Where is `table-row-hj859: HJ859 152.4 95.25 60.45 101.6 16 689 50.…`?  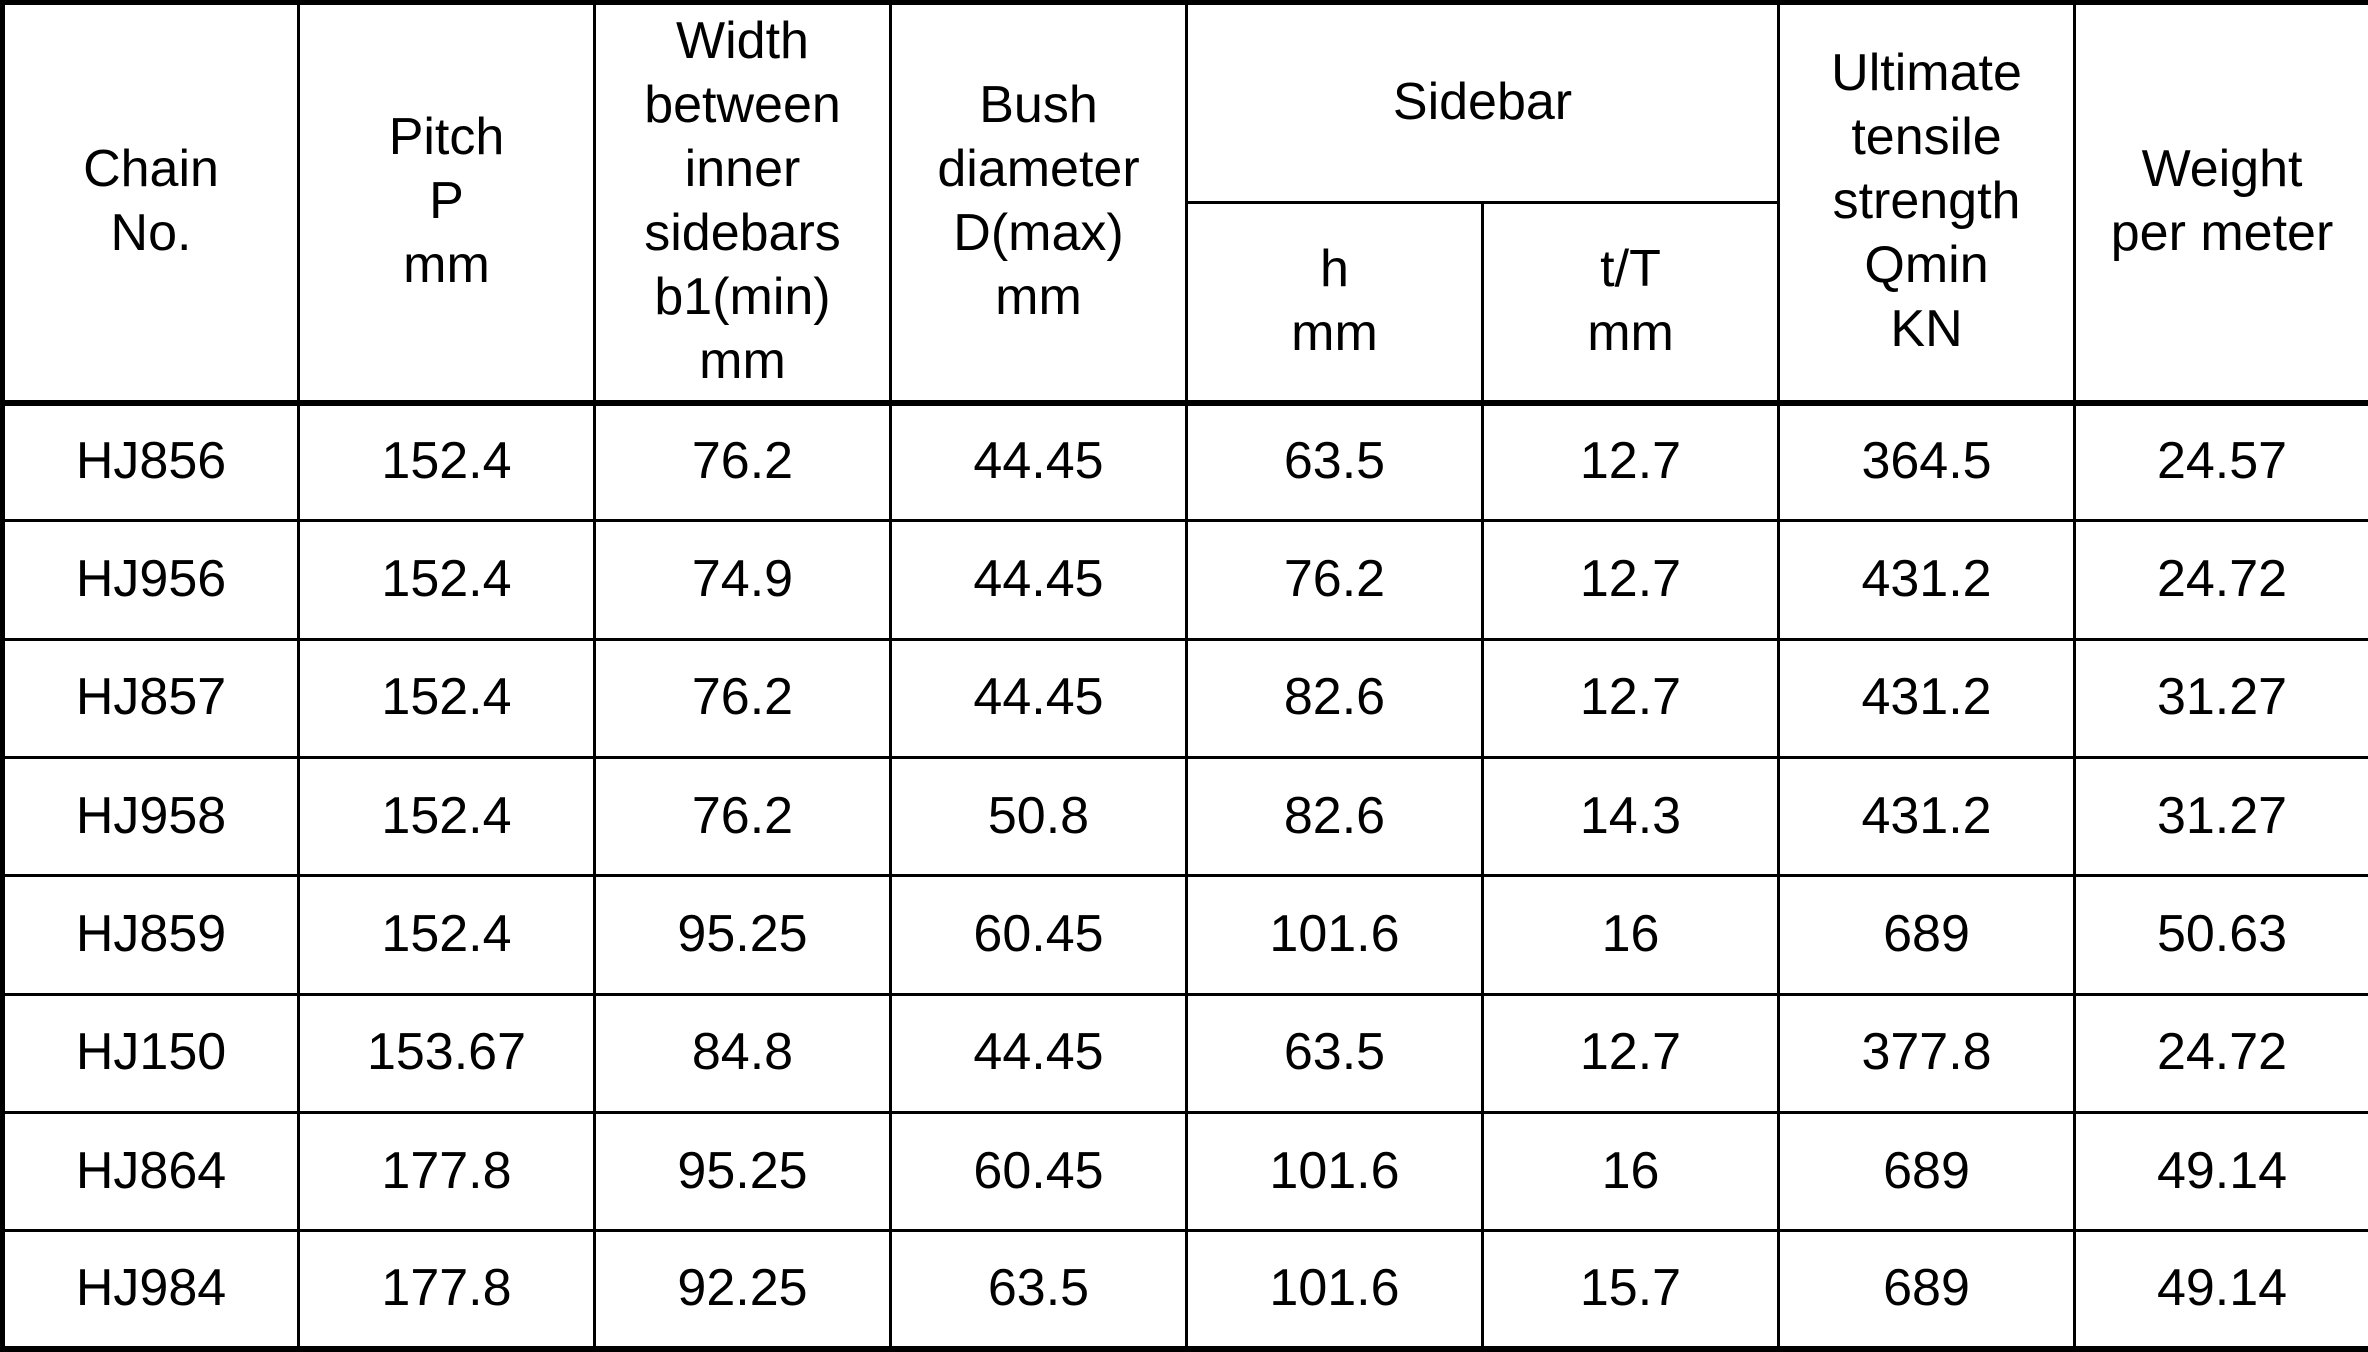 table-row-hj859: HJ859 152.4 95.25 60.45 101.6 16 689 50.… is located at coordinates (1184, 935).